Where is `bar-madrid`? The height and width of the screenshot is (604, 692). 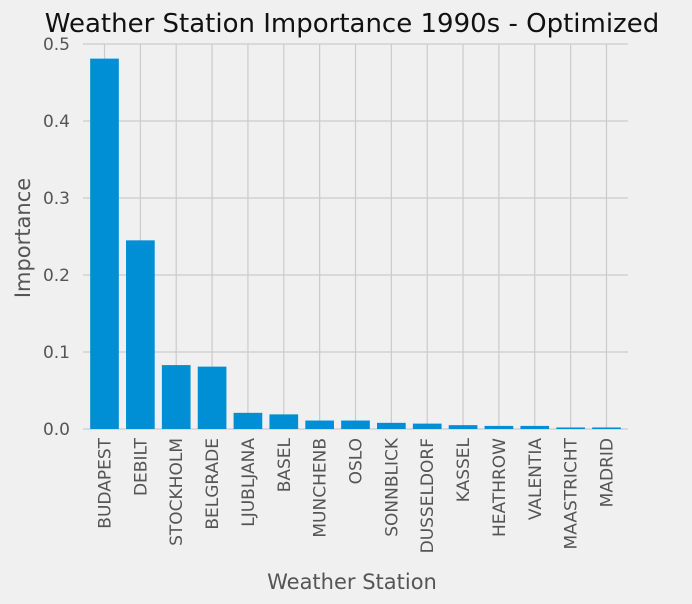
bar-madrid is located at coordinates (606, 428).